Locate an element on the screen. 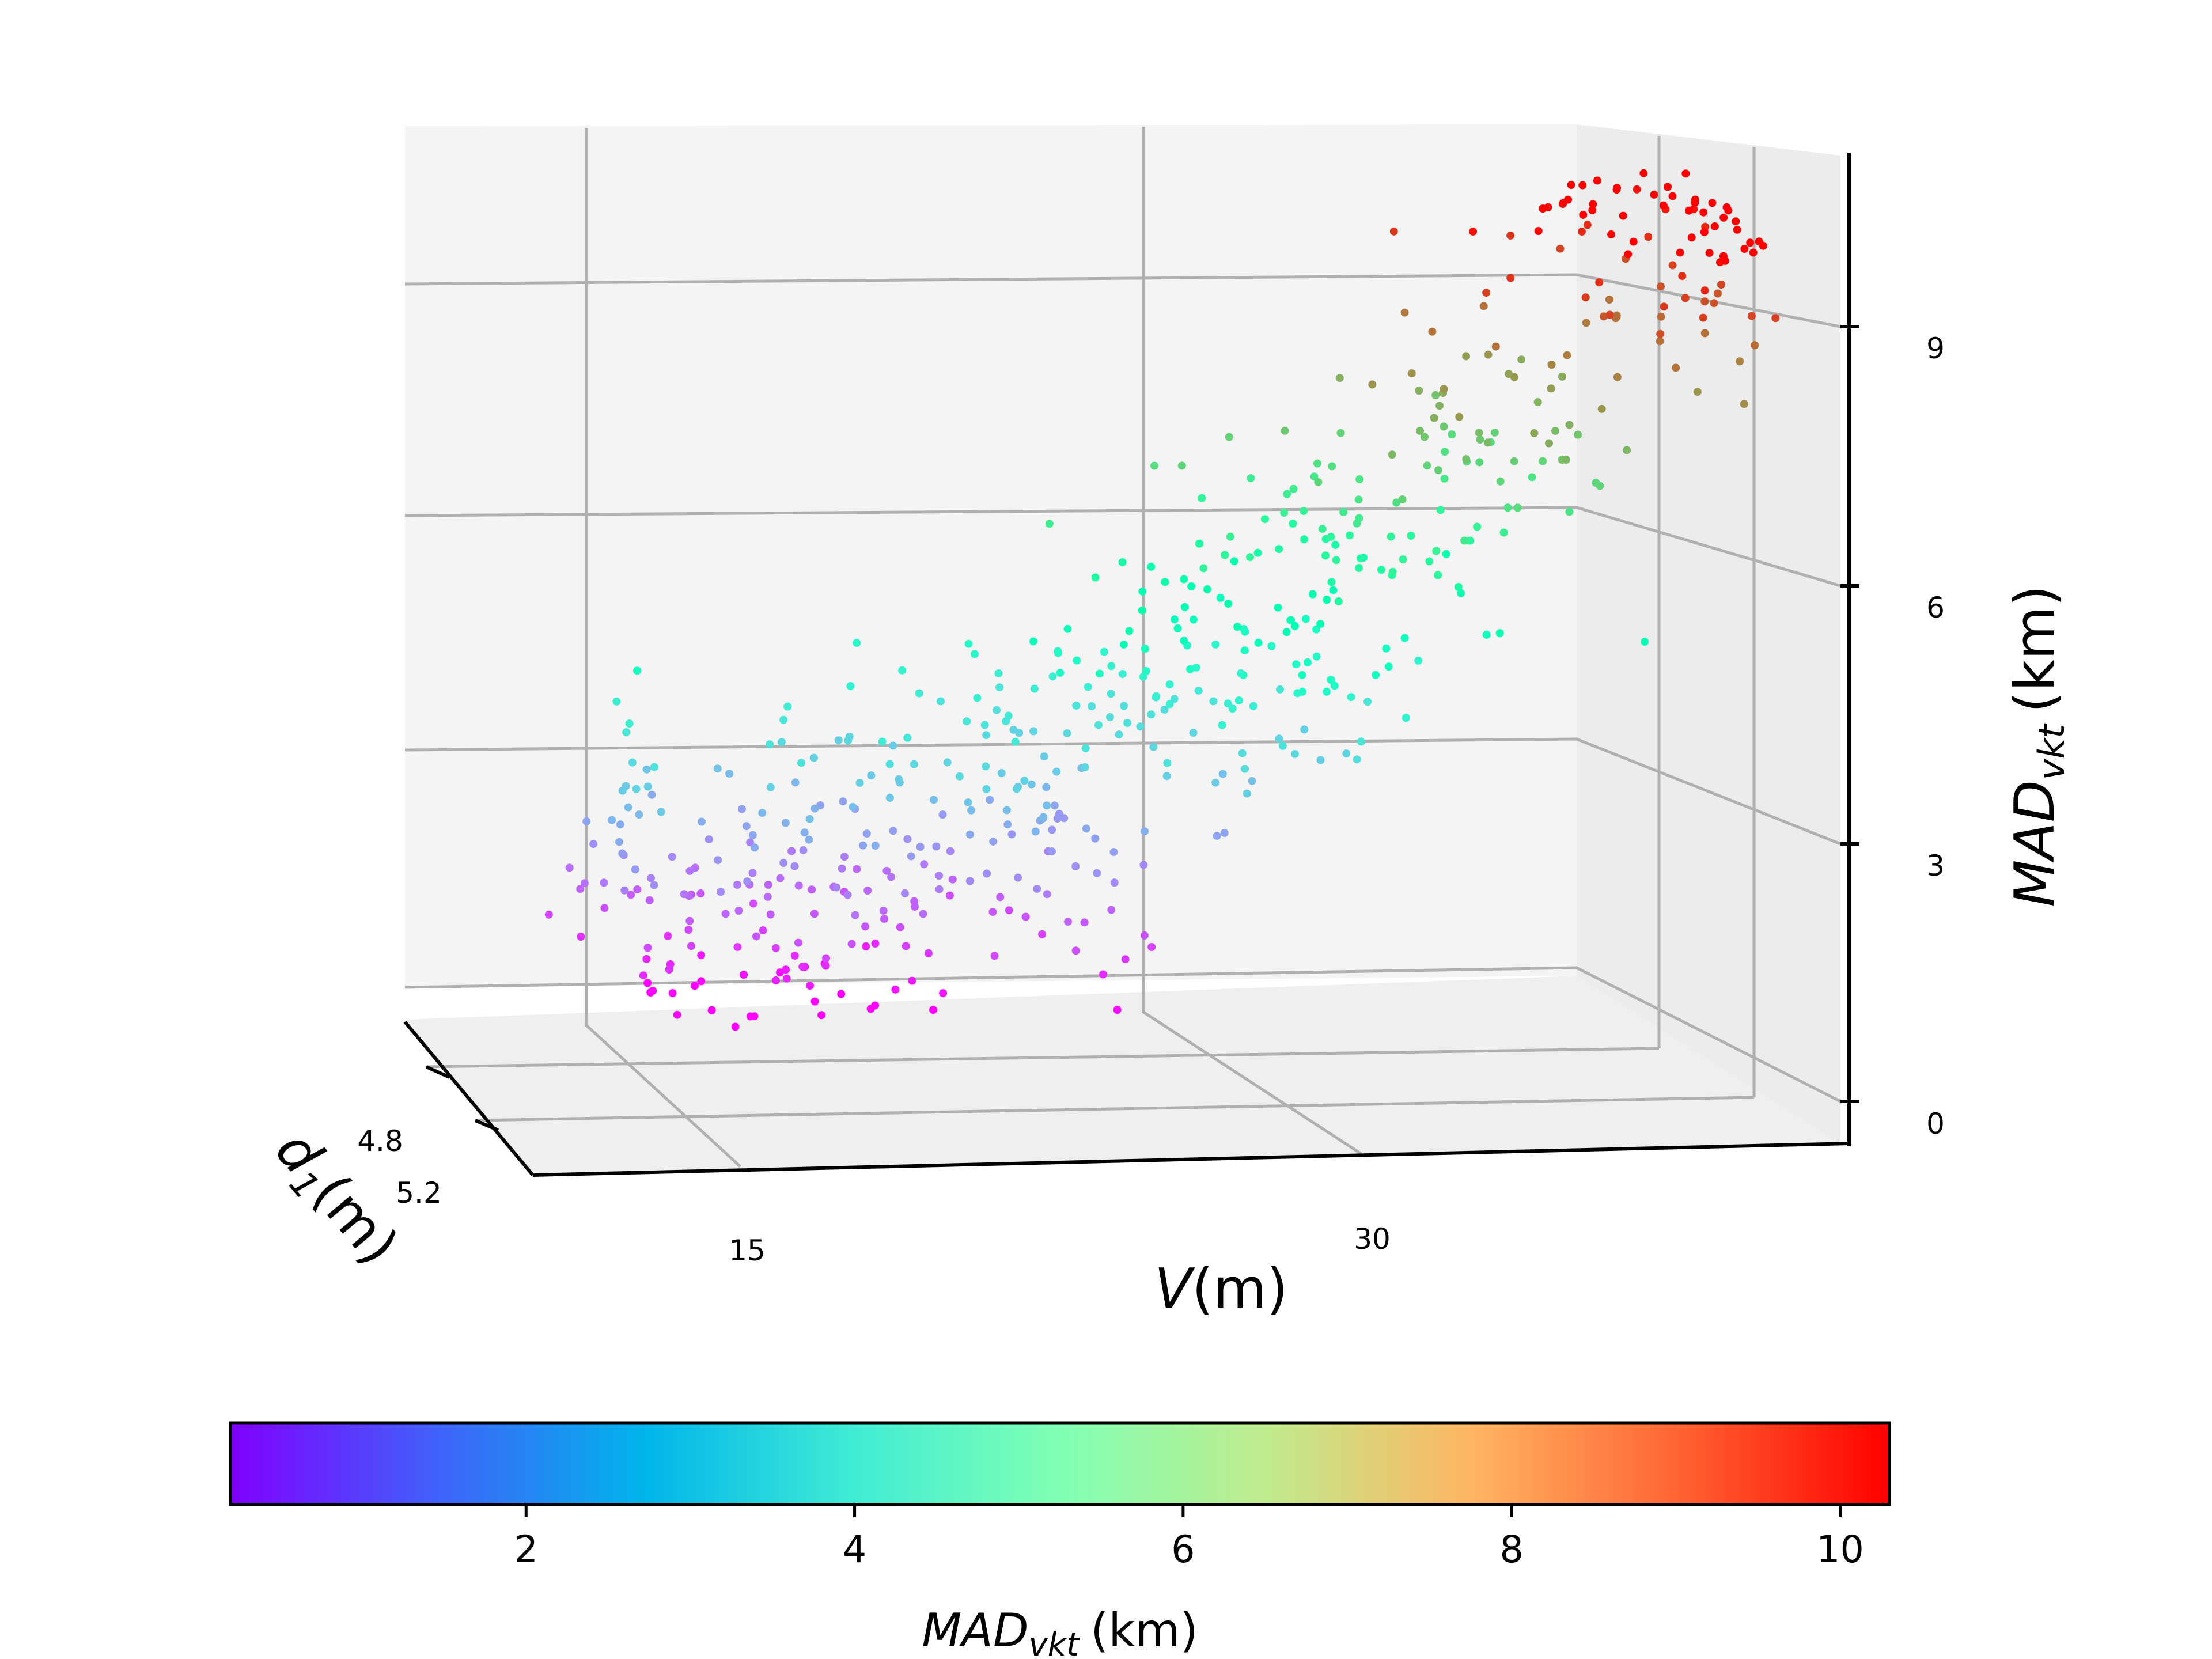  x-axis-title: V(m) is located at coordinates (1221, 1289).